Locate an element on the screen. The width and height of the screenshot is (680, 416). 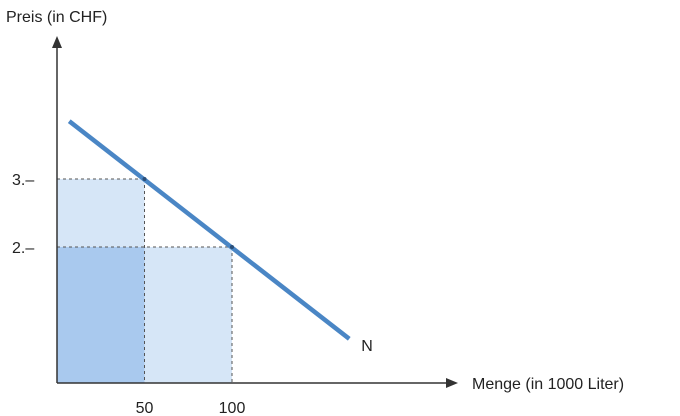
x-tick-100: 100 is located at coordinates (232, 408).